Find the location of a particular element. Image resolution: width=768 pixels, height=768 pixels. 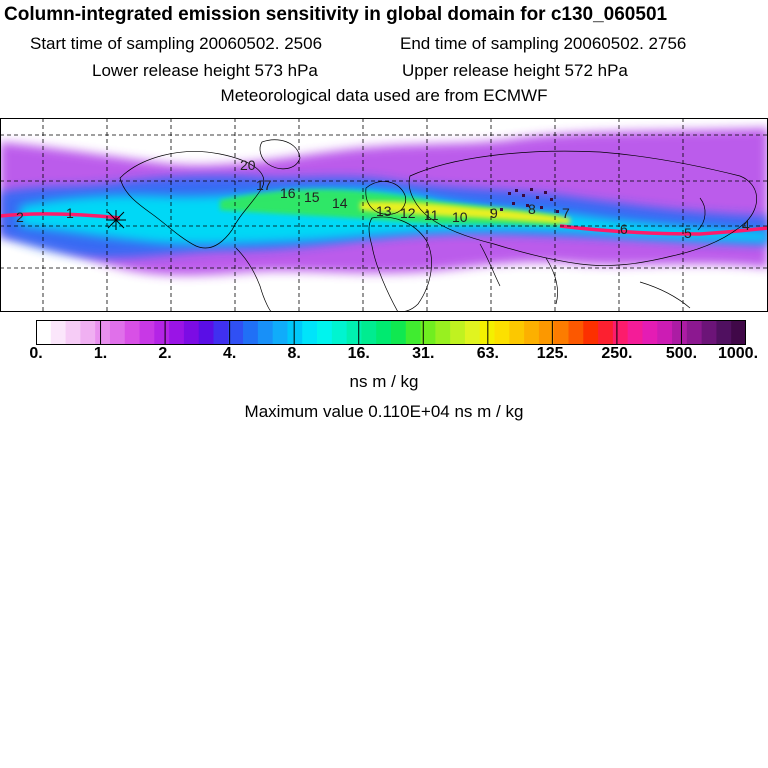

colorbar-label: 500. is located at coordinates (681, 353).